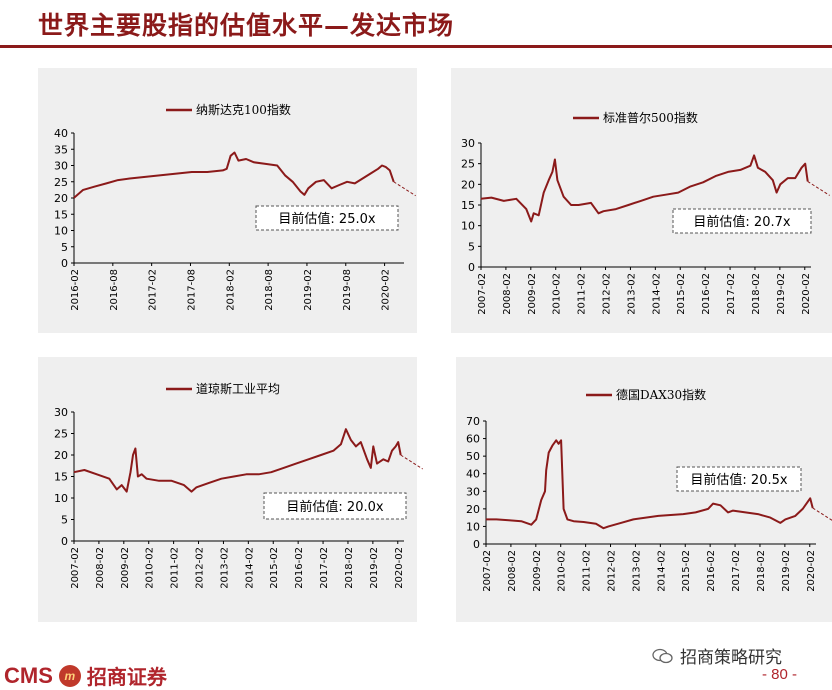 The image size is (832, 690). Describe the element at coordinates (473, 421) in the screenshot. I see `y-tick-label: 70` at that location.